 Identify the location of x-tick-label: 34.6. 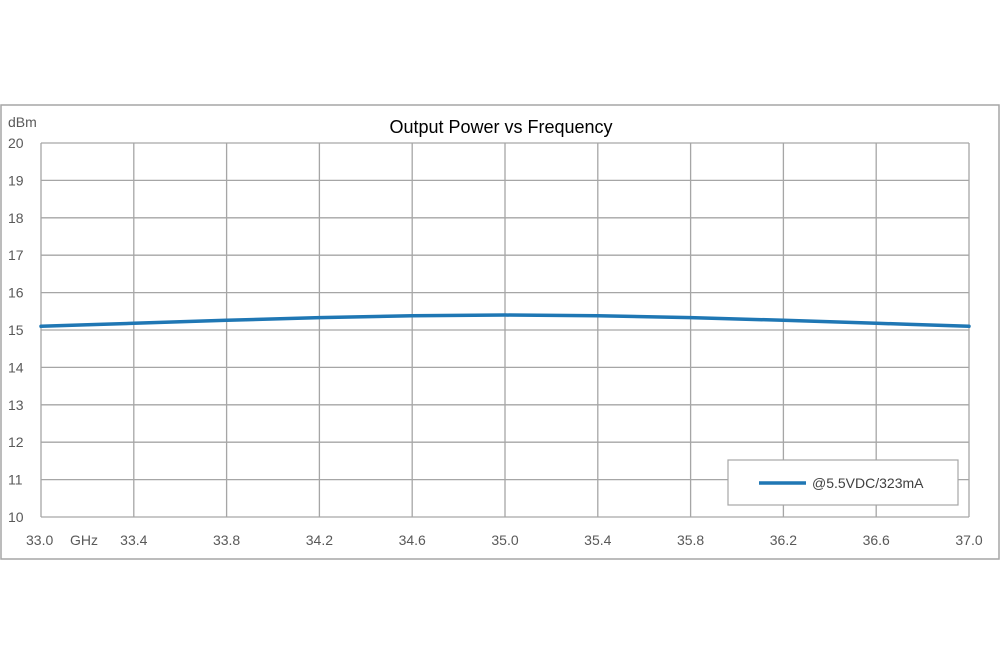
(412, 540).